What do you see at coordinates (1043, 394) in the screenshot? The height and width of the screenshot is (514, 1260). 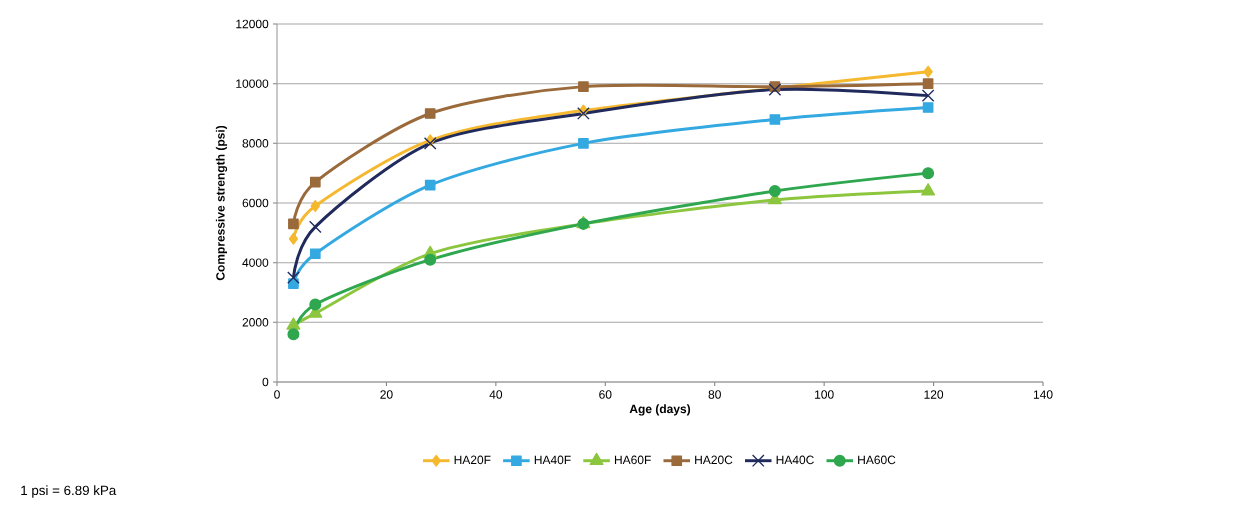 I see `x-tick-label: 140` at bounding box center [1043, 394].